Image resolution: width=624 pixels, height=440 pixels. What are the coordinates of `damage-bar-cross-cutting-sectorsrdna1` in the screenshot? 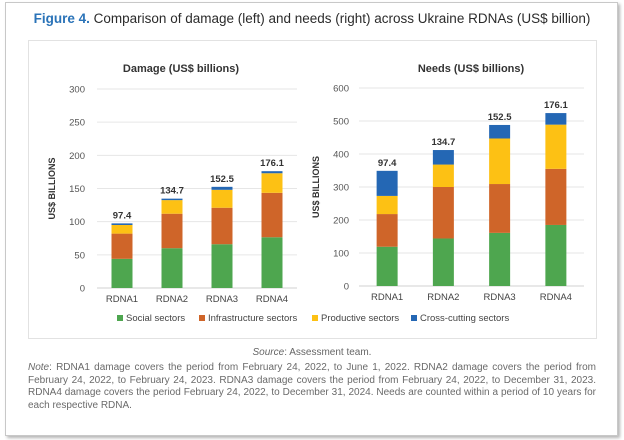 It's located at (122, 224).